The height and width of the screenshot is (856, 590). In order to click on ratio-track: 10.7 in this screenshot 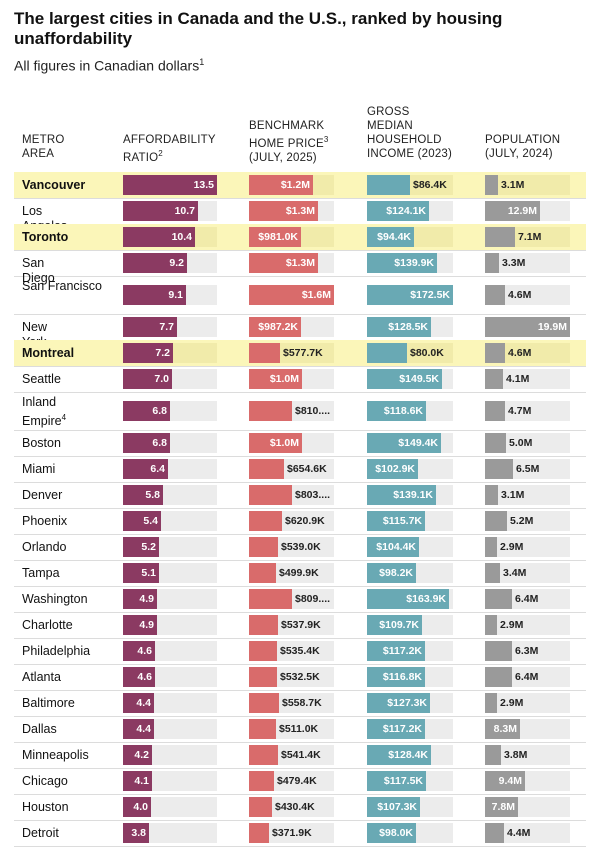, I will do `click(170, 211)`.